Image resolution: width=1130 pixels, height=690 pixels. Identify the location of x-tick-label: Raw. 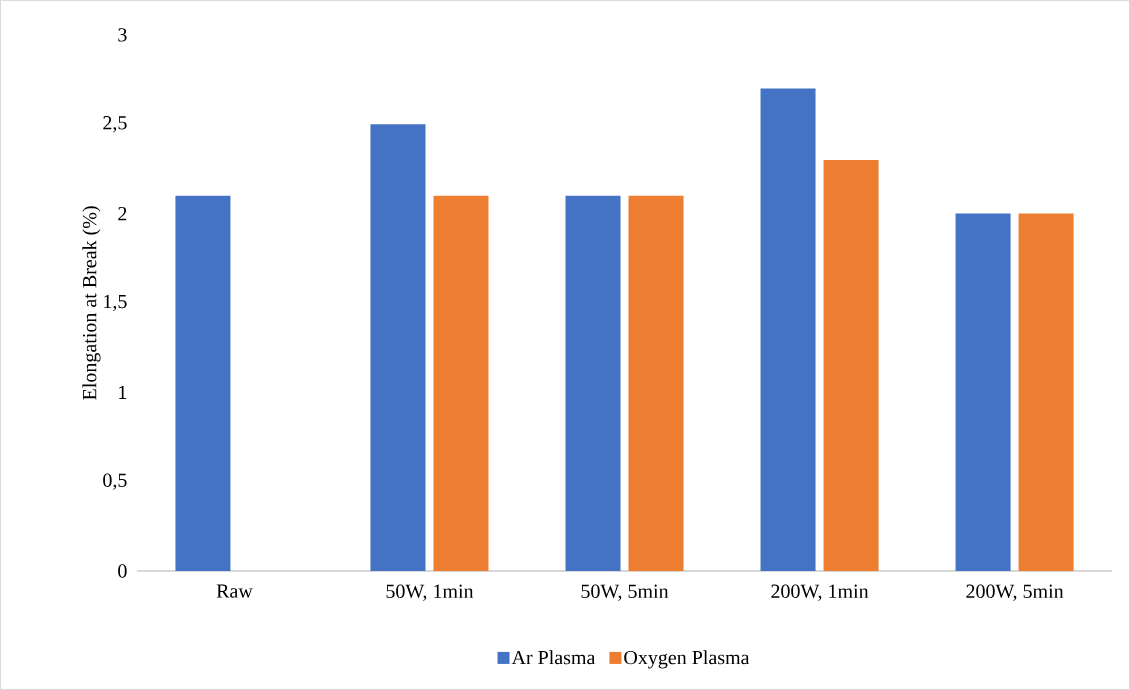
(234, 591).